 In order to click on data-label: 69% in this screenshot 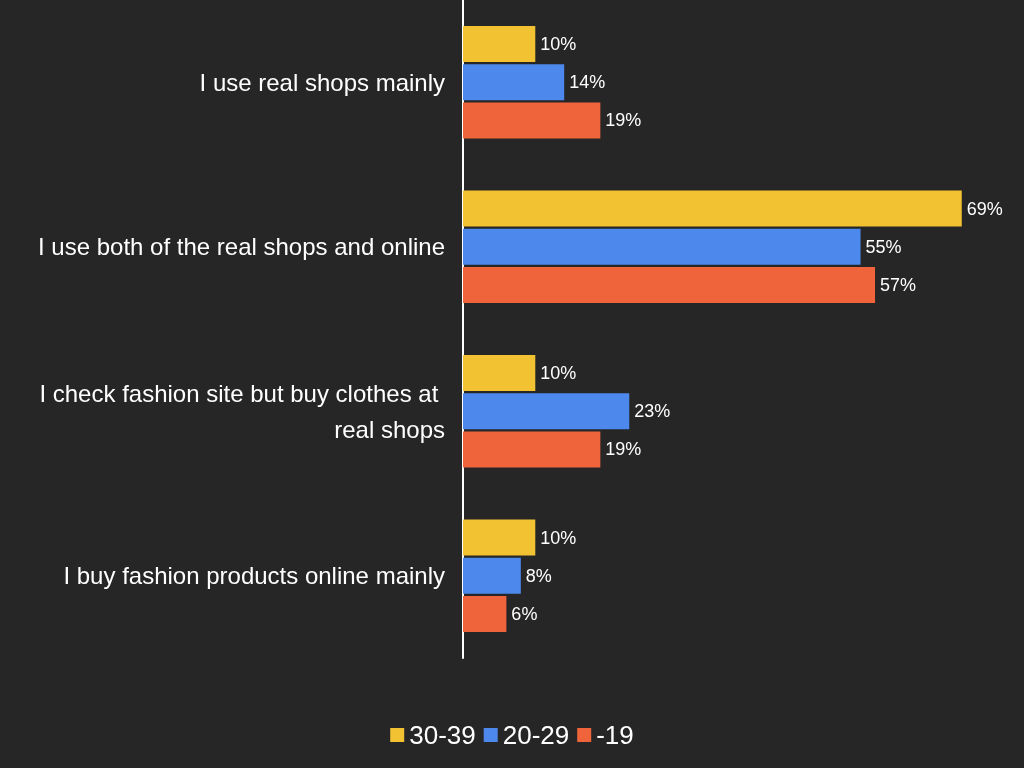, I will do `click(984, 208)`.